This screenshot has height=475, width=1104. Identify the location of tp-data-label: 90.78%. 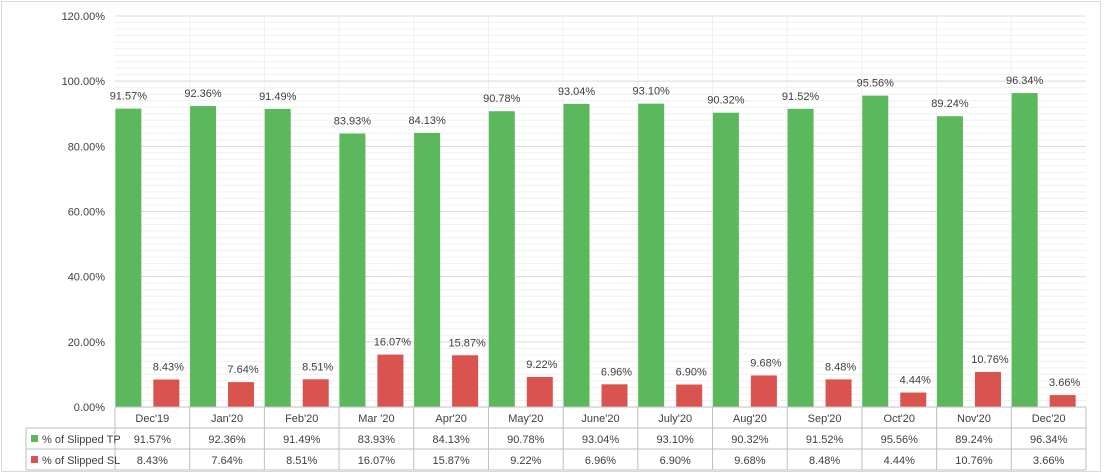
(502, 99).